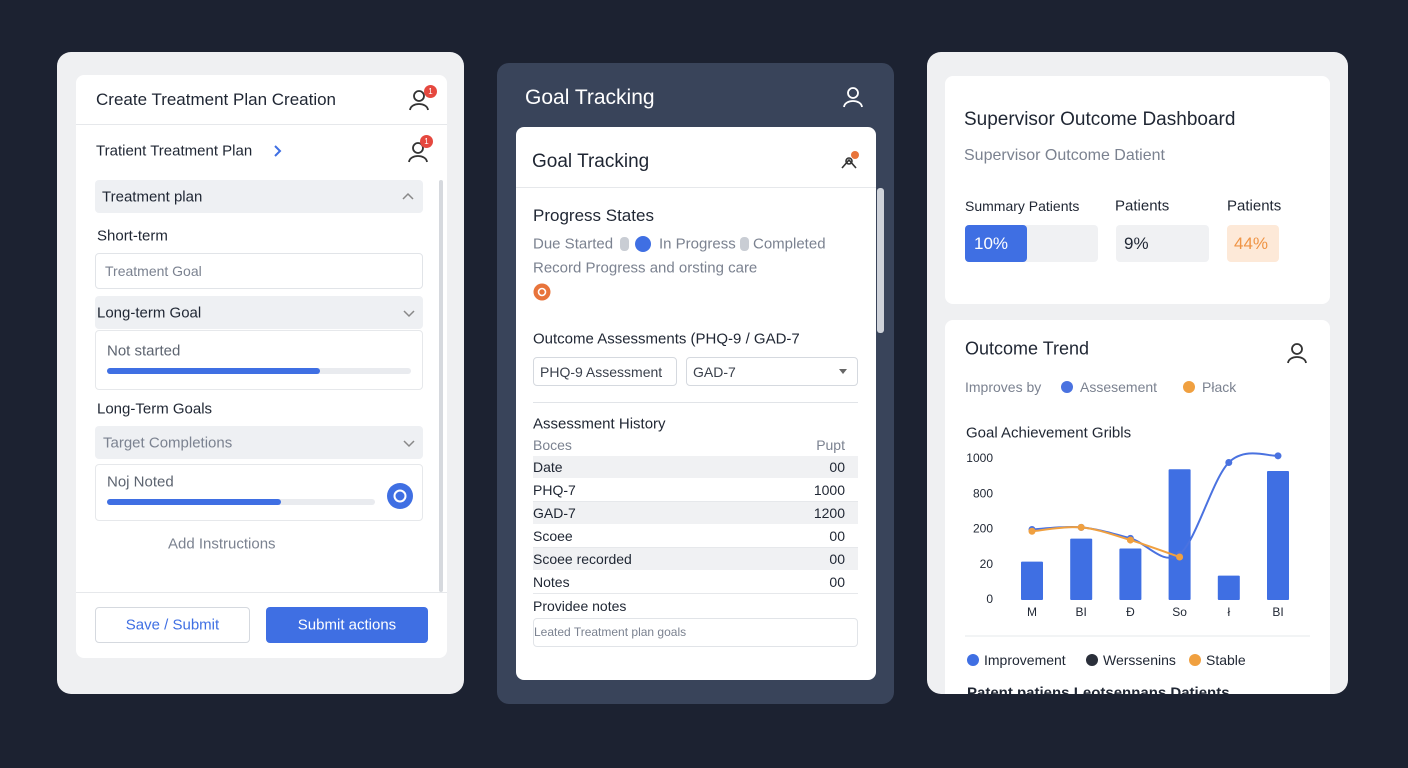  I want to click on goal-status: Noj Noted, so click(140, 482).